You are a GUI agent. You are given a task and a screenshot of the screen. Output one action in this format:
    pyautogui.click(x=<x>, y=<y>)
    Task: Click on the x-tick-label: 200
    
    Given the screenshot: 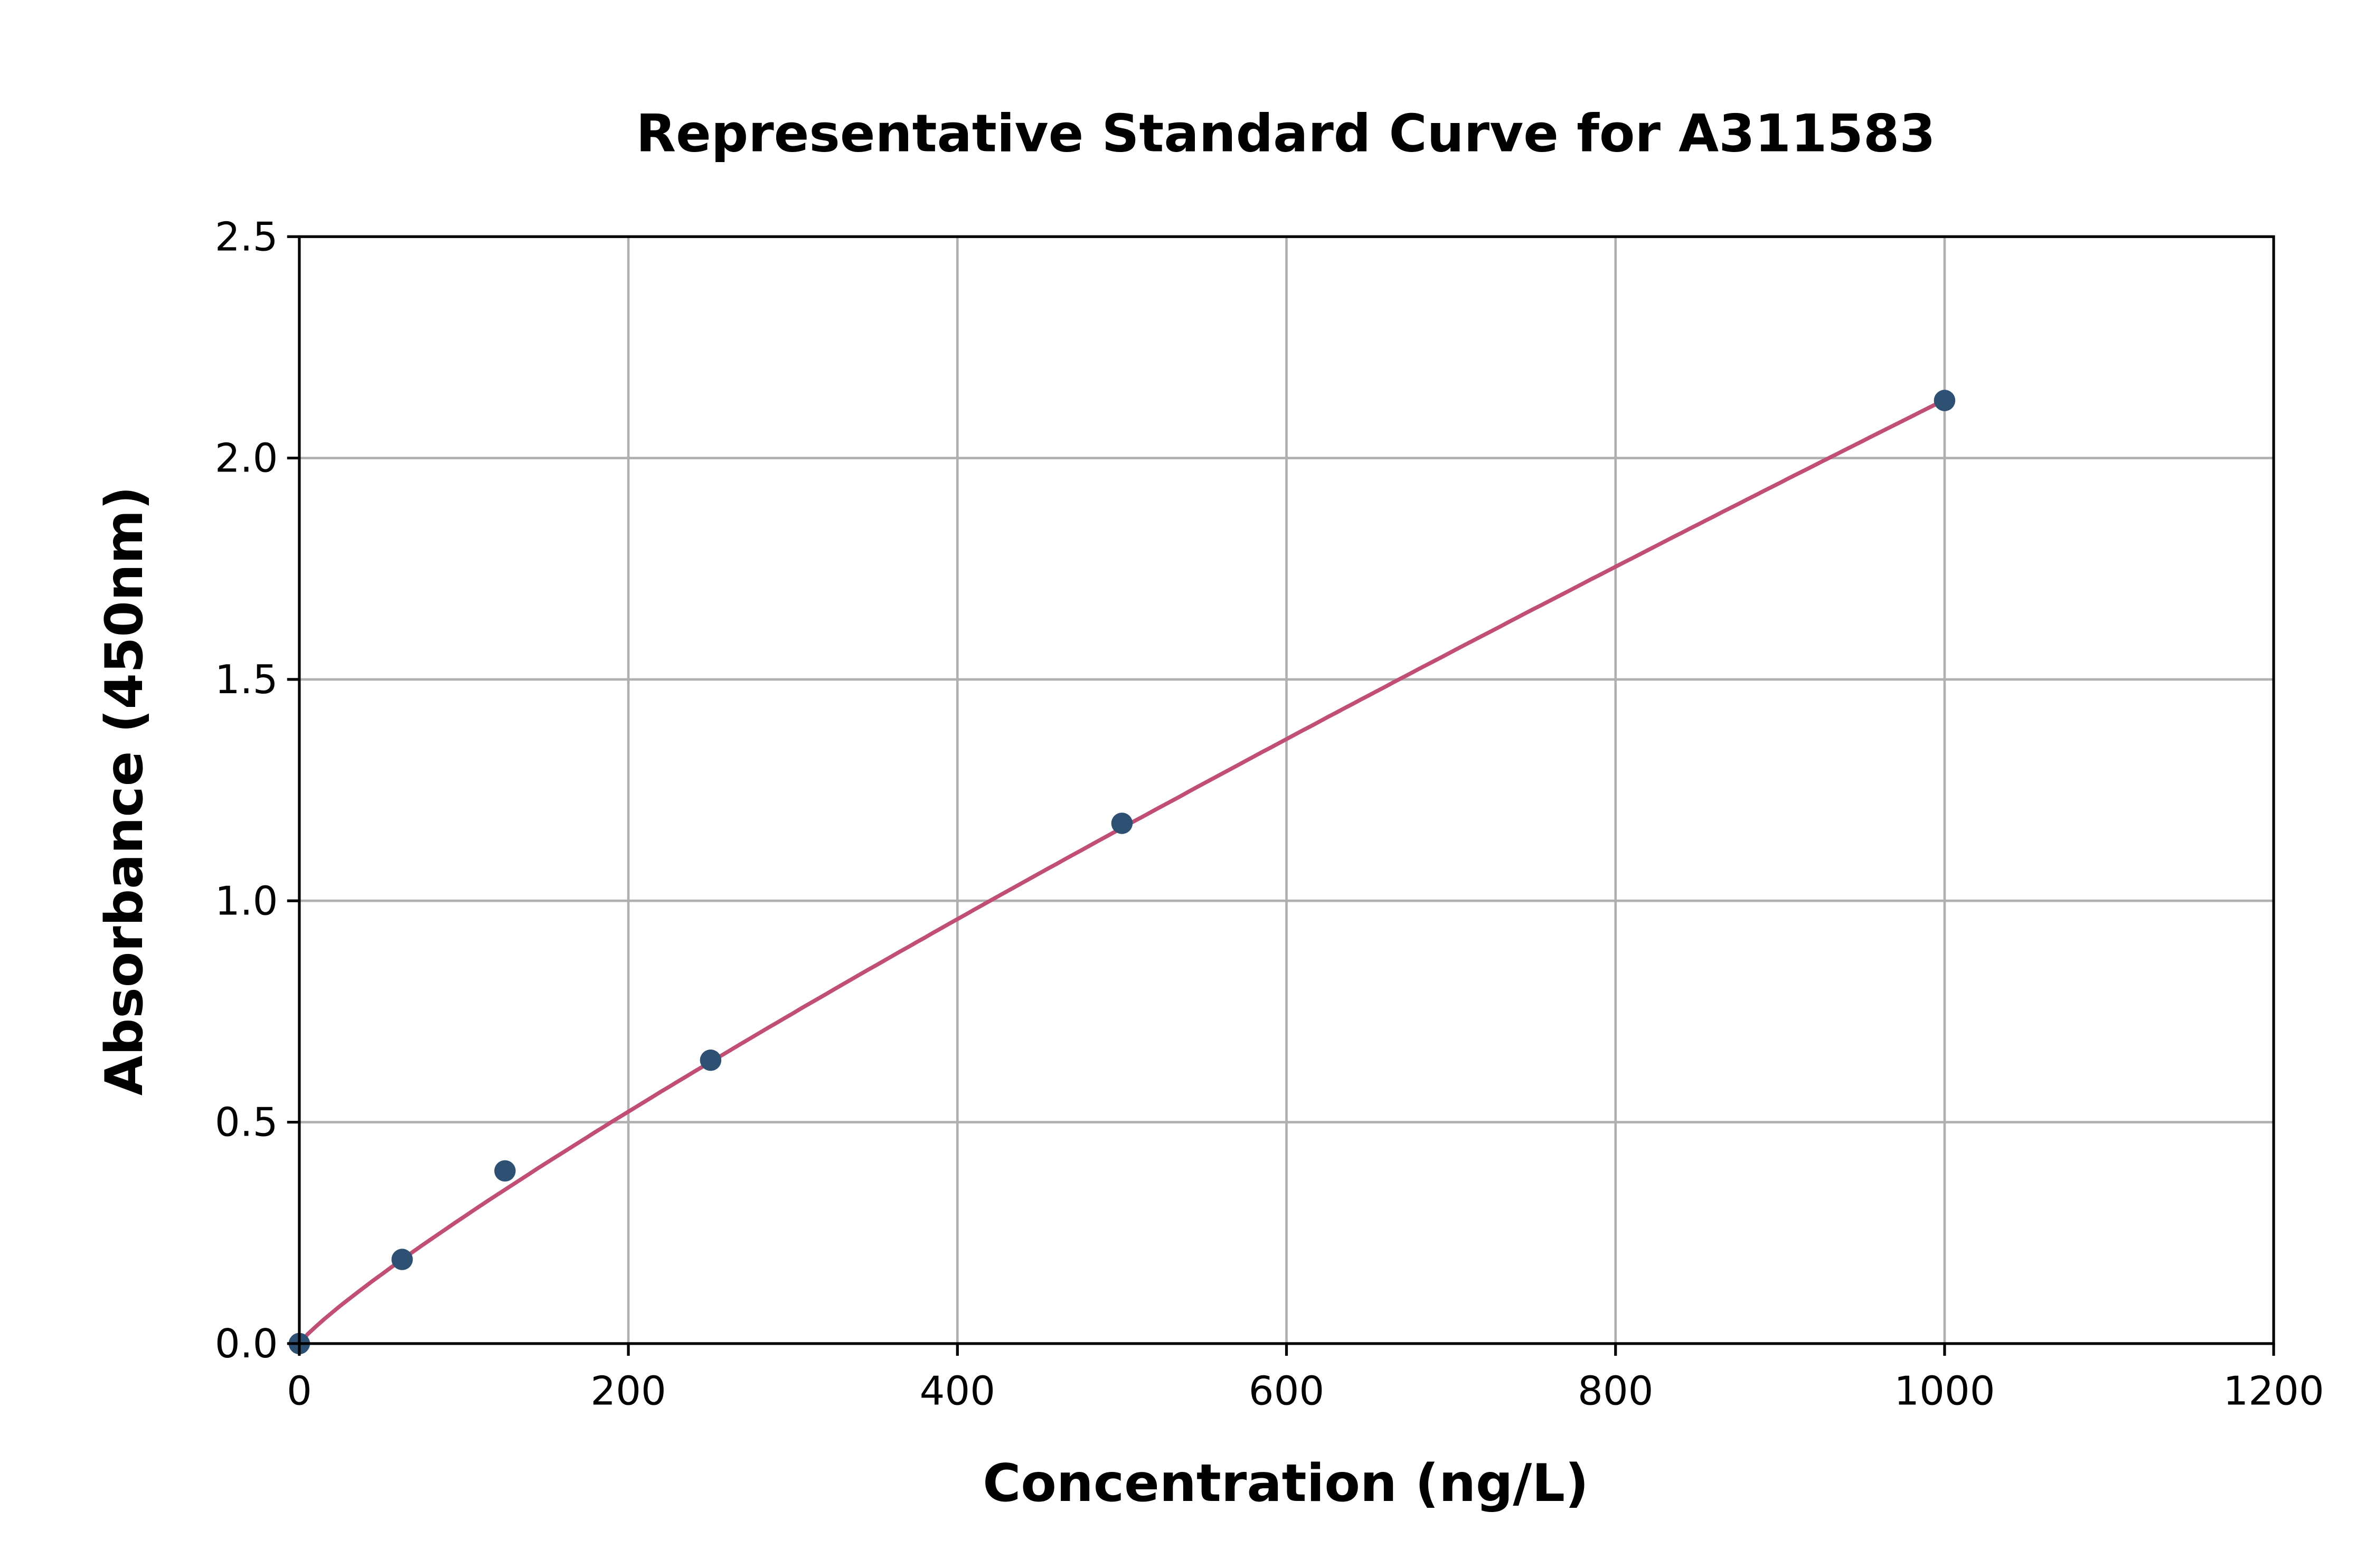 What is the action you would take?
    pyautogui.click(x=628, y=1391)
    